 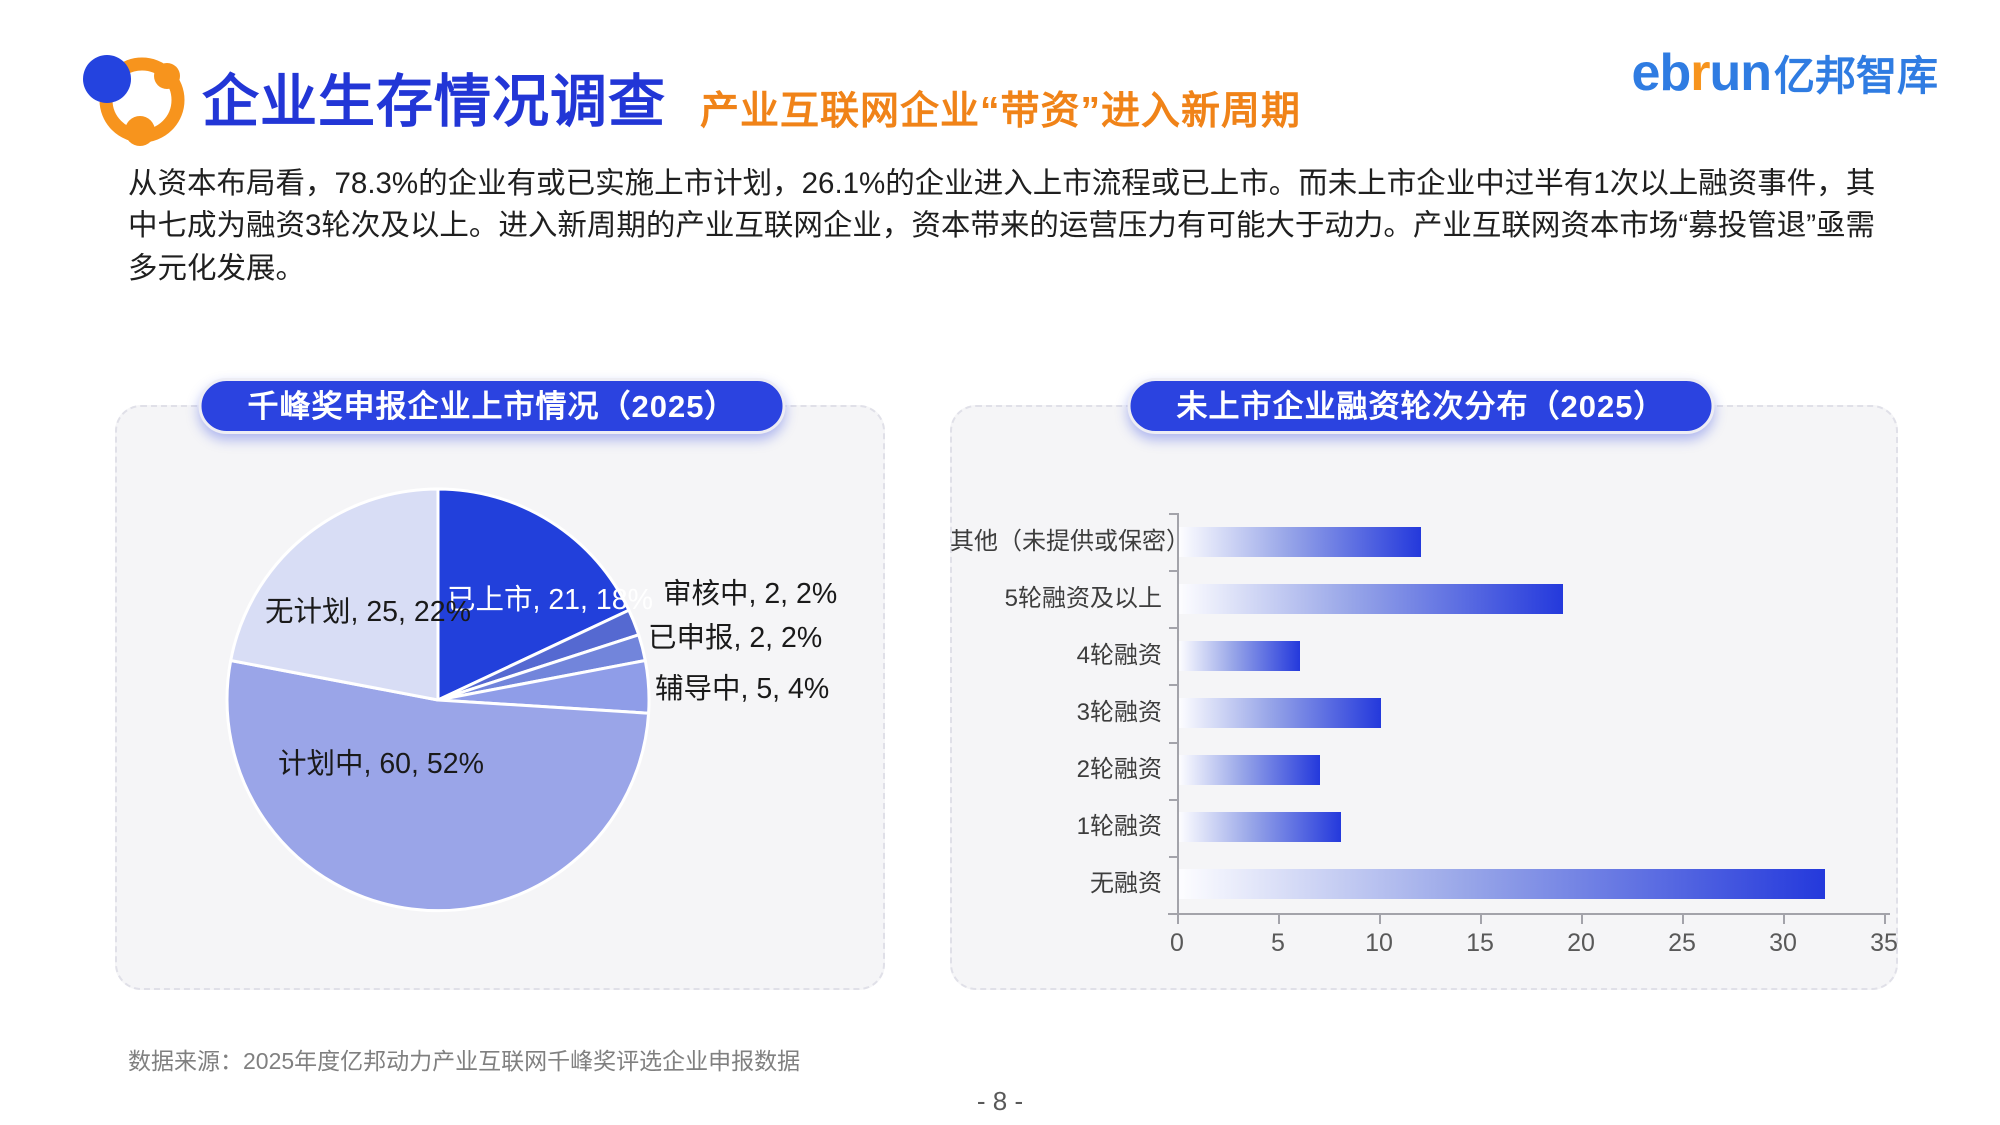 I want to click on bar-category-label: 其他（未提供或保密）, so click(x=1070, y=541).